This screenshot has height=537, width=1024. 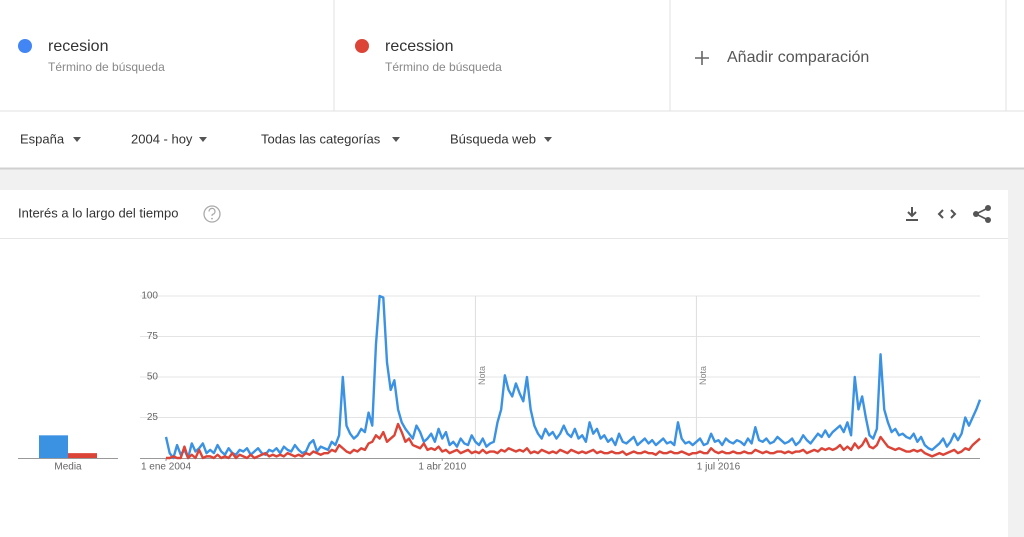 I want to click on help-icon, so click(x=212, y=214).